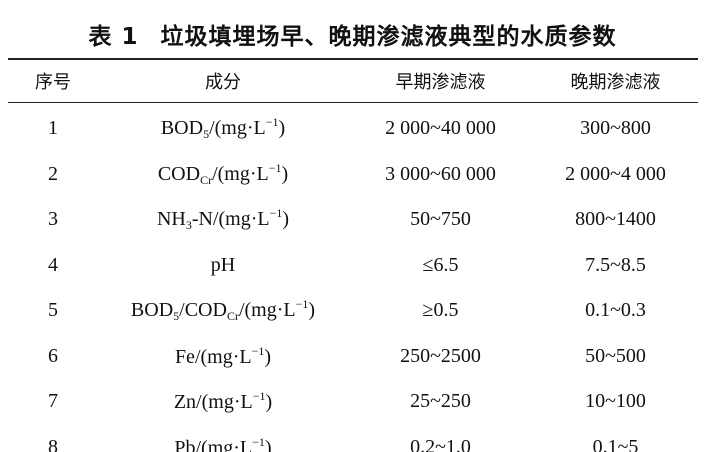 This screenshot has width=705, height=452. I want to click on component-cell: Pb/(mg·L−1), so click(223, 438).